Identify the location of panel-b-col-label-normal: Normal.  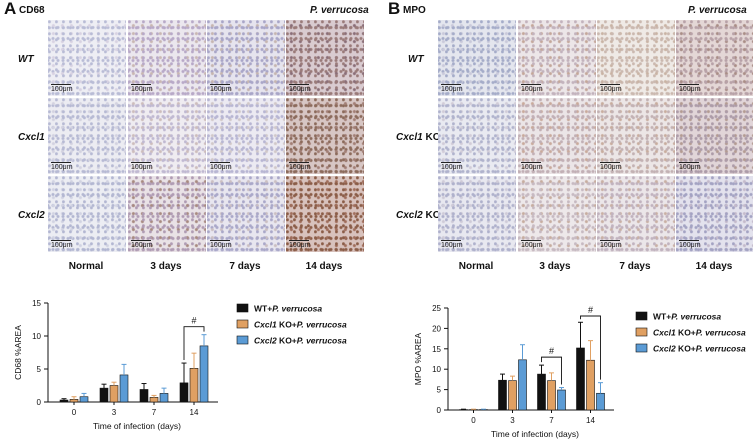
(476, 266).